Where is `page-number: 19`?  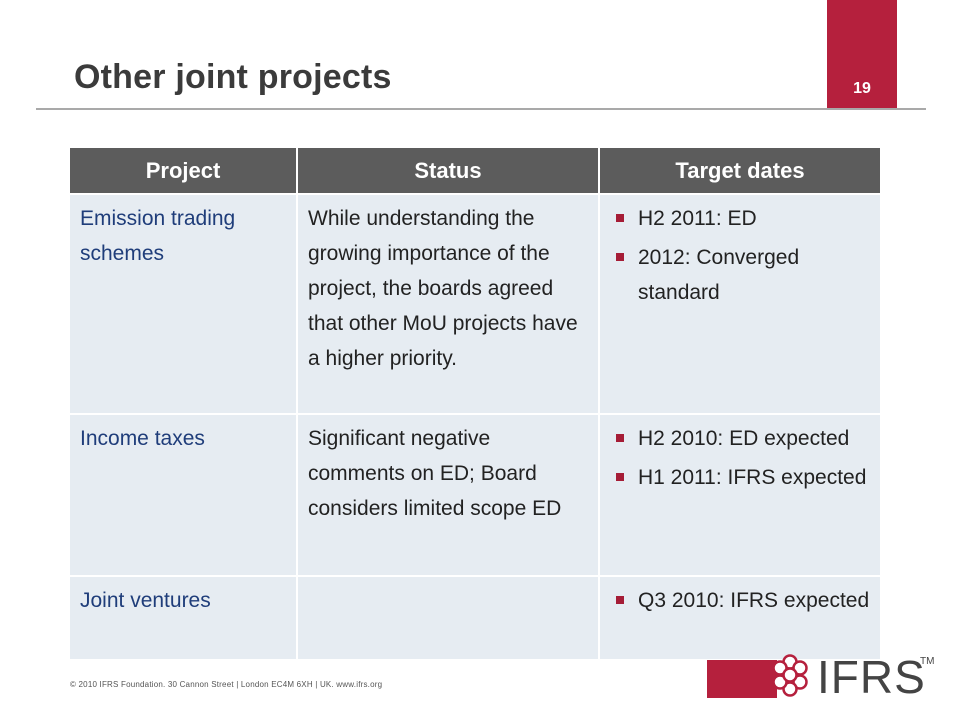 page-number: 19 is located at coordinates (862, 88).